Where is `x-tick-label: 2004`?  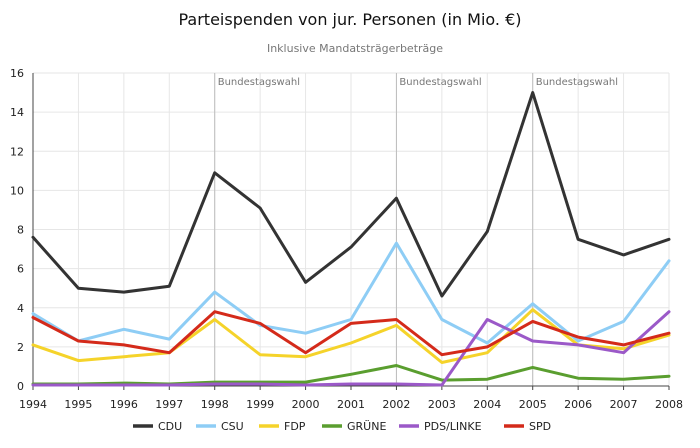 x-tick-label: 2004 is located at coordinates (487, 404).